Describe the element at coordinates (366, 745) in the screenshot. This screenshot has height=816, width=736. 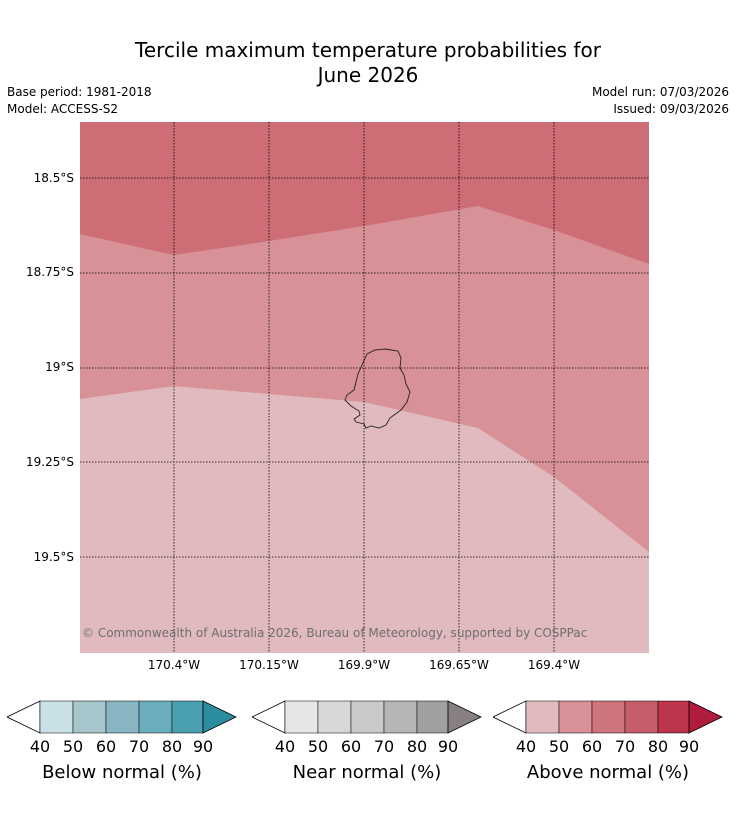
I see `legend-near-normal: 40 50 60 70 80 90 Near normal (%)` at that location.